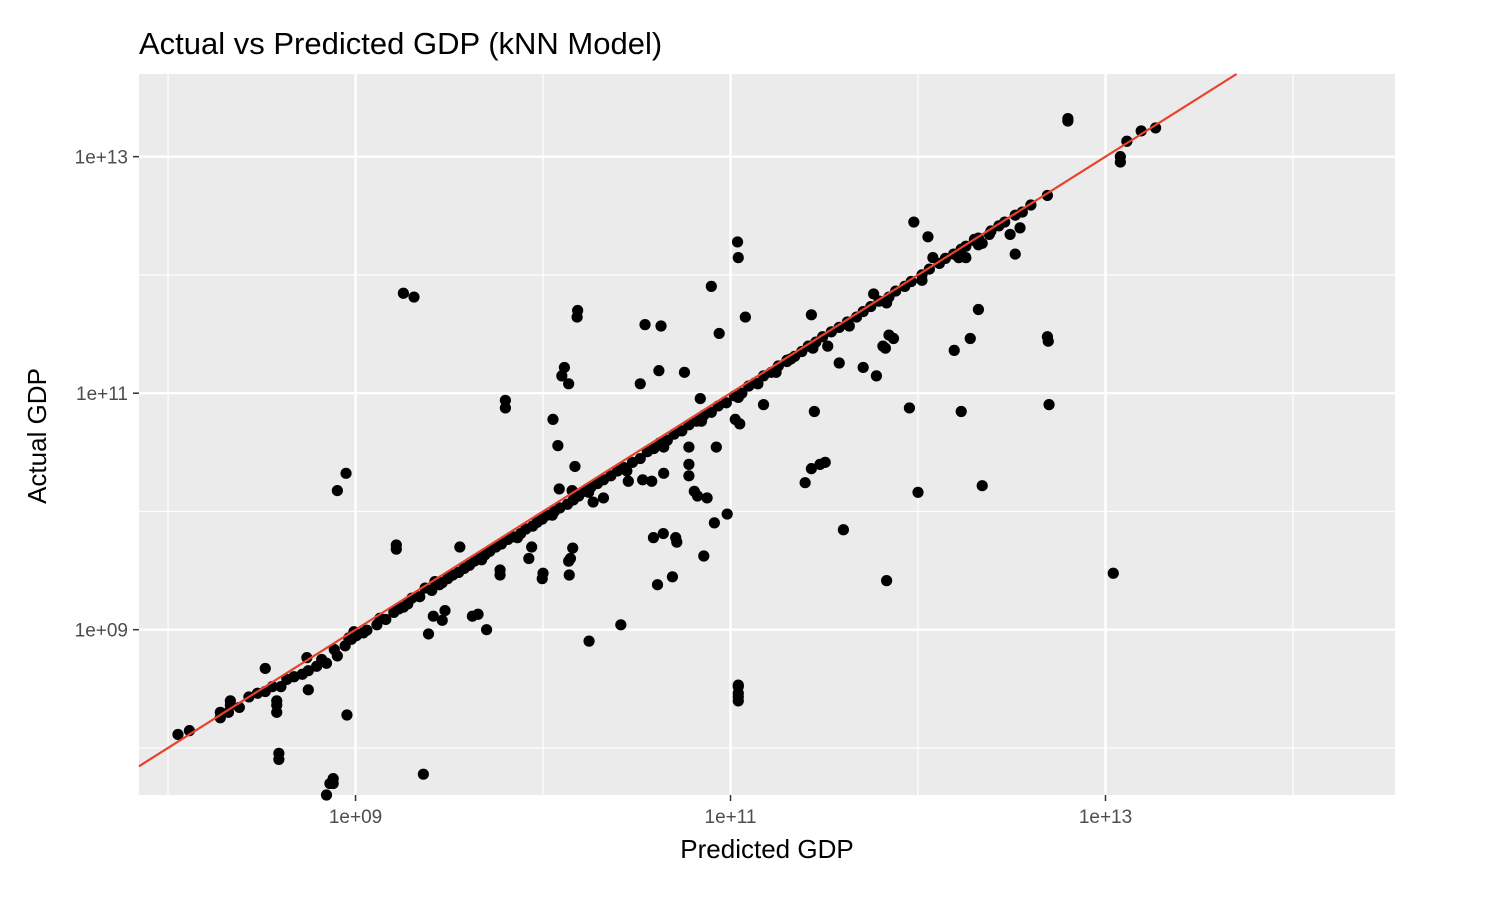 This screenshot has width=1510, height=905. I want to click on y-tick-label: 1e+09, so click(101, 631).